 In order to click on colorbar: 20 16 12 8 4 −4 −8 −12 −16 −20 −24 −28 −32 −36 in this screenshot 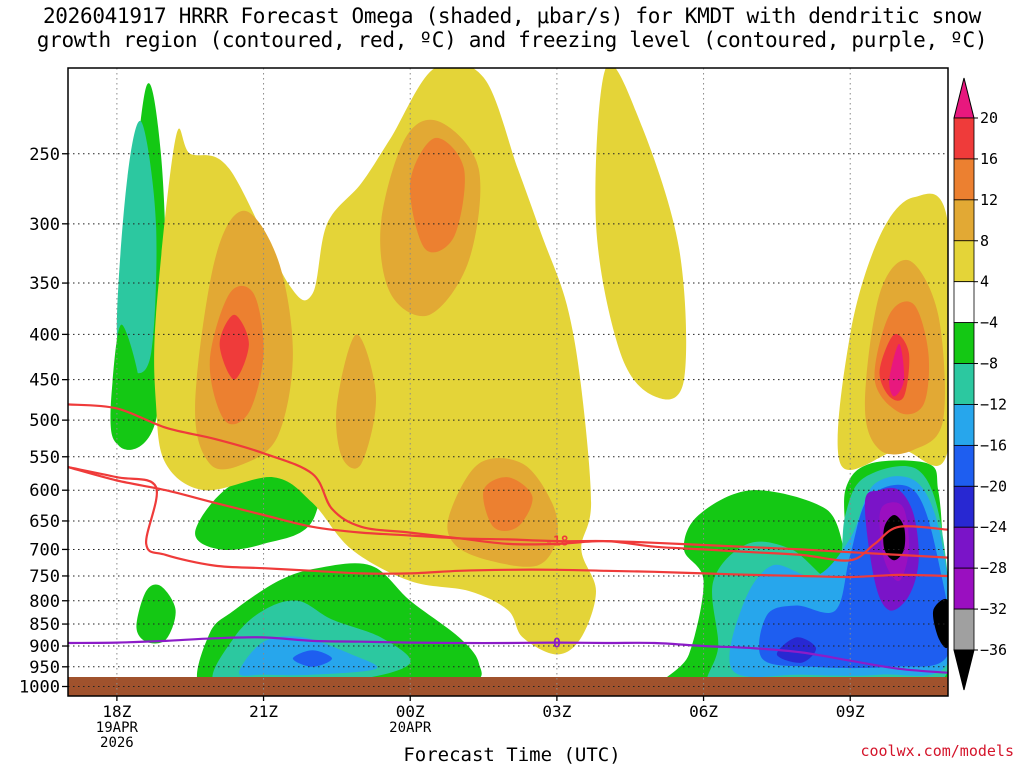, I will do `click(980, 384)`.